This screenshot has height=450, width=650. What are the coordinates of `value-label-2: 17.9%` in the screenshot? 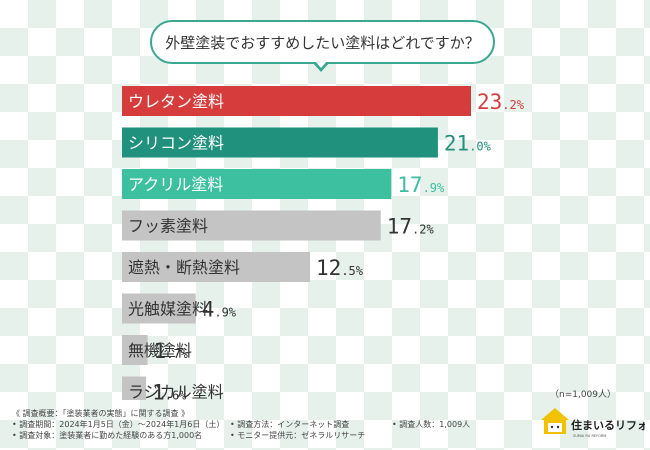 It's located at (421, 185).